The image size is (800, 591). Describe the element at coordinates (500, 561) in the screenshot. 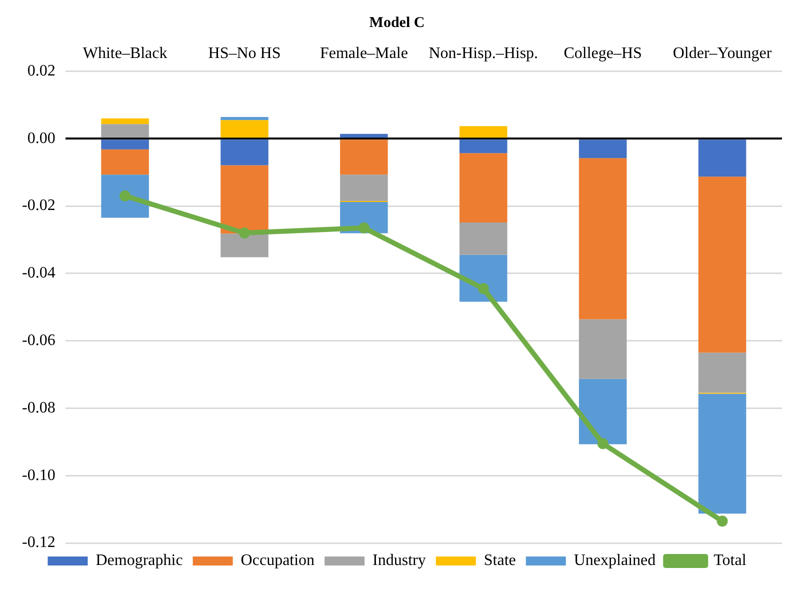

I see `legend-label: State` at that location.